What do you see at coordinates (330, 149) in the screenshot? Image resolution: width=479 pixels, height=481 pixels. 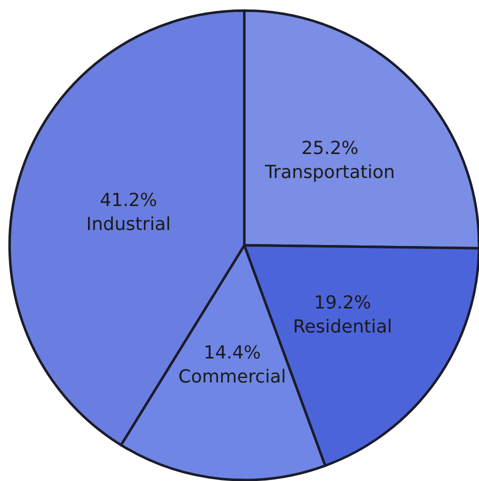 I see `data-label: 25.2%` at bounding box center [330, 149].